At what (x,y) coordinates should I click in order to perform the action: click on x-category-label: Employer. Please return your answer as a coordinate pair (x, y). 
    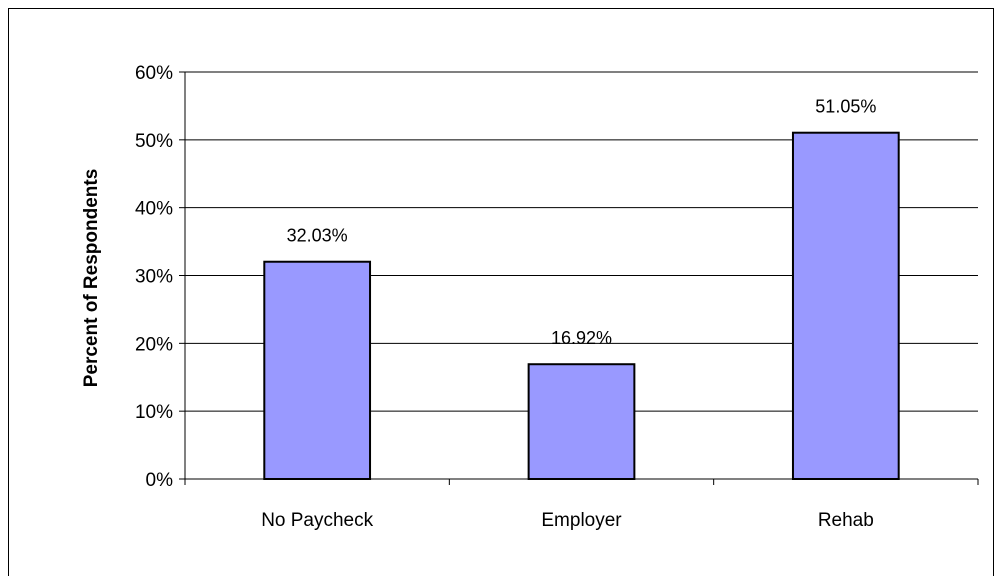
    Looking at the image, I should click on (581, 520).